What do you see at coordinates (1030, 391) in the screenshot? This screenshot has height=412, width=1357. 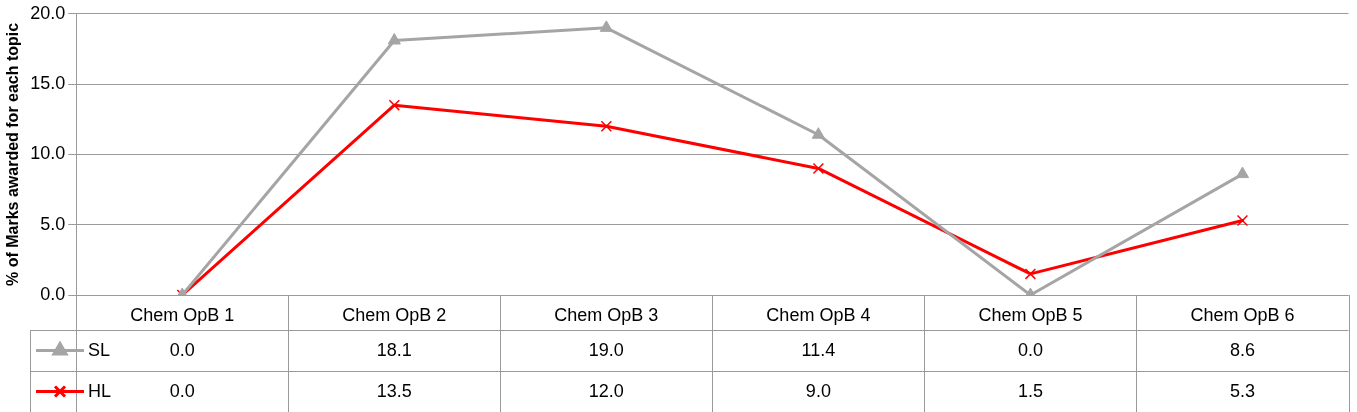 I see `data-label: 1.5` at bounding box center [1030, 391].